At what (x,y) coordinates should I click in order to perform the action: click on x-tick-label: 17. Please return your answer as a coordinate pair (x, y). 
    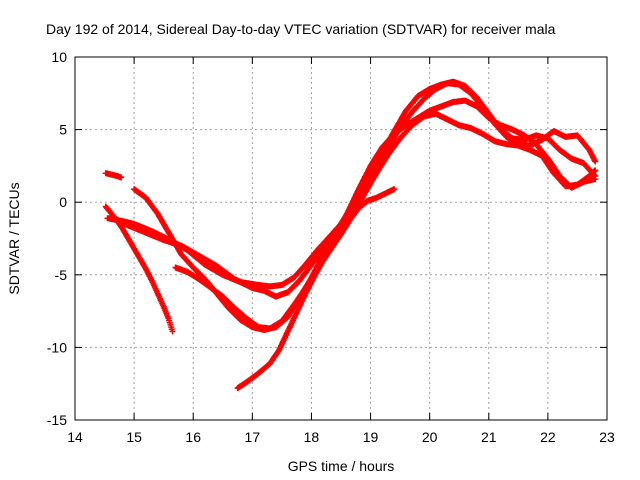
    Looking at the image, I should click on (253, 437).